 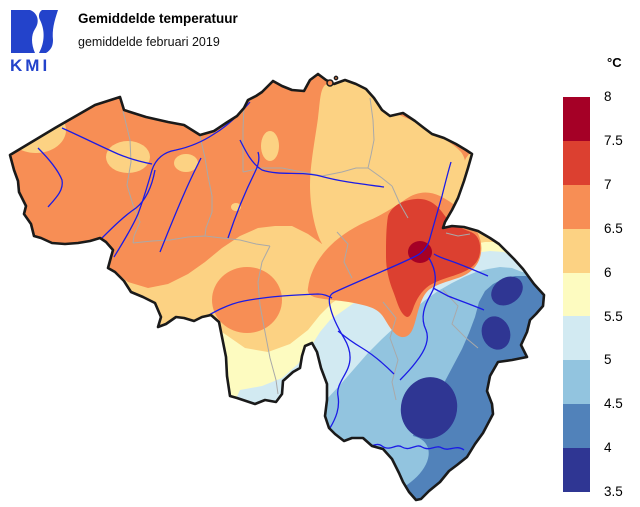 I want to click on legend-tick-label: 3.5, so click(x=613, y=492).